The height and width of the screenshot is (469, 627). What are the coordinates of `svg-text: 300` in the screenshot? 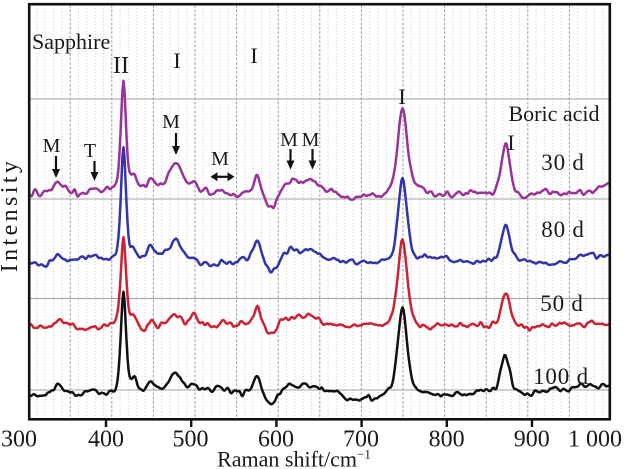 It's located at (19, 440).